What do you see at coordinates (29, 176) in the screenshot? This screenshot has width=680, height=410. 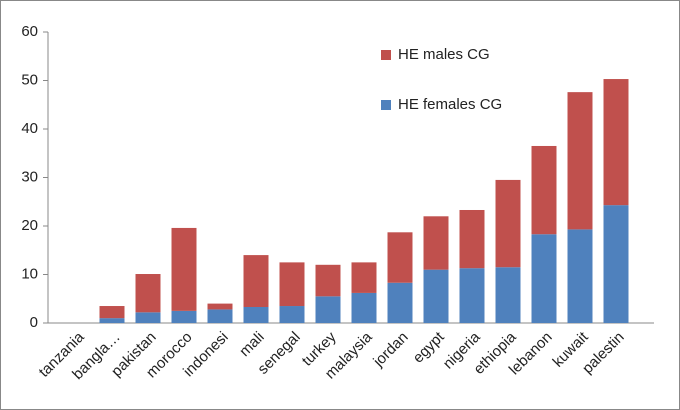 I see `y-tick-label: 30` at bounding box center [29, 176].